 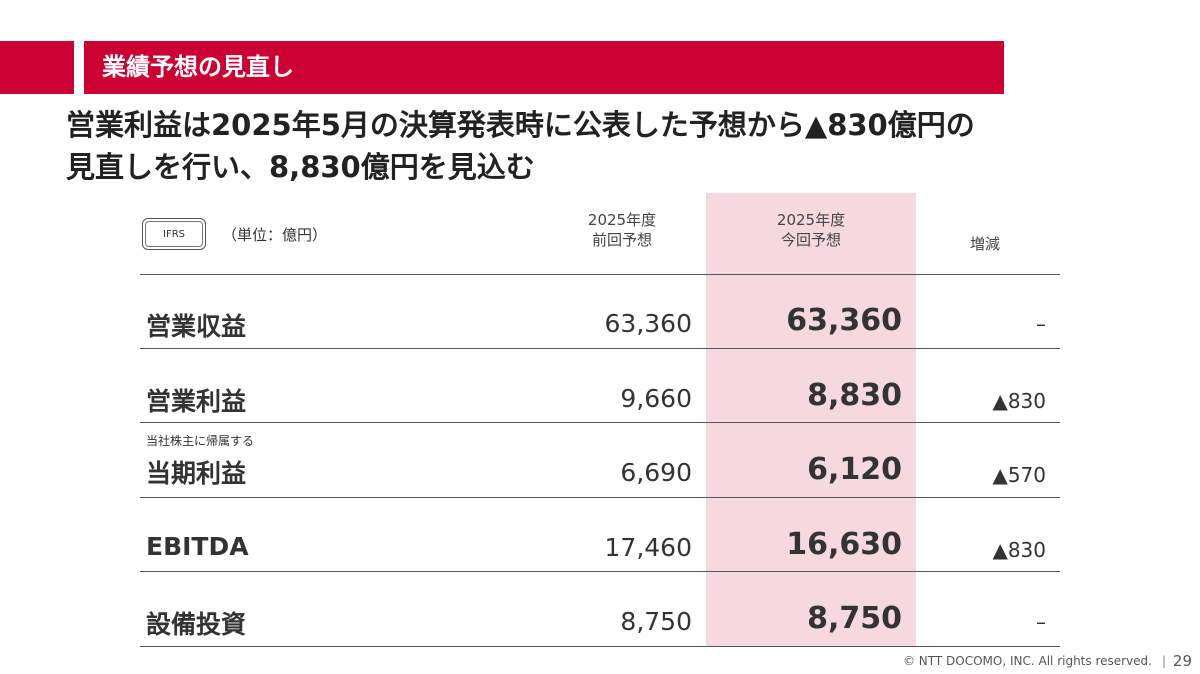 What do you see at coordinates (196, 326) in the screenshot?
I see `row-label-revenue: 営業収益` at bounding box center [196, 326].